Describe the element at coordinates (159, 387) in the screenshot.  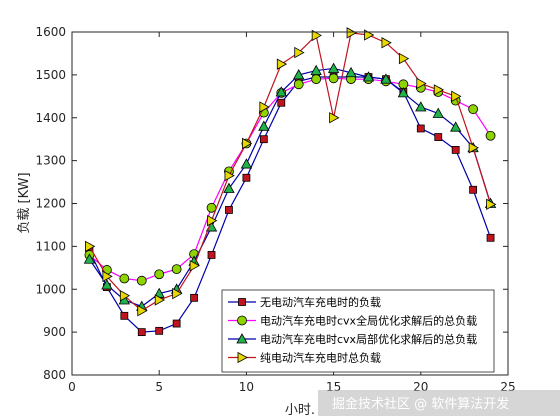
I see `x-tick-label: 5` at that location.